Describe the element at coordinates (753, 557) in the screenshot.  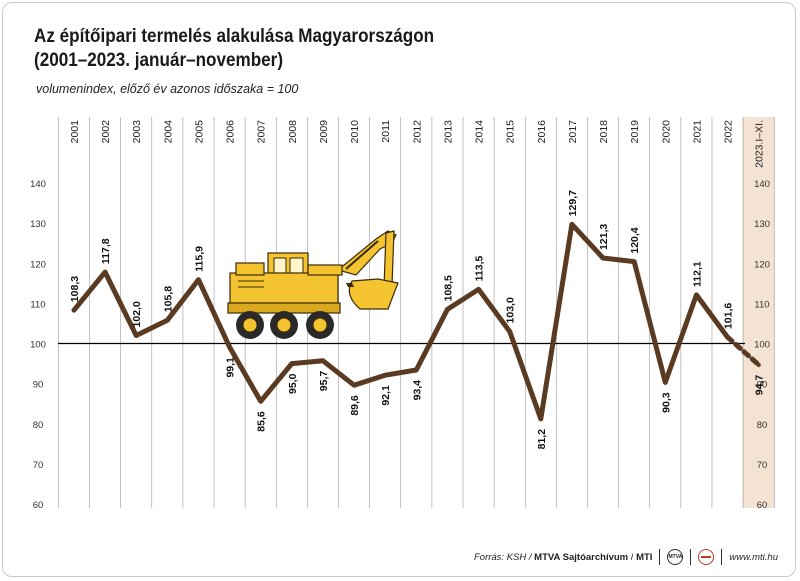
I see `website-link: www.mti.hu` at that location.